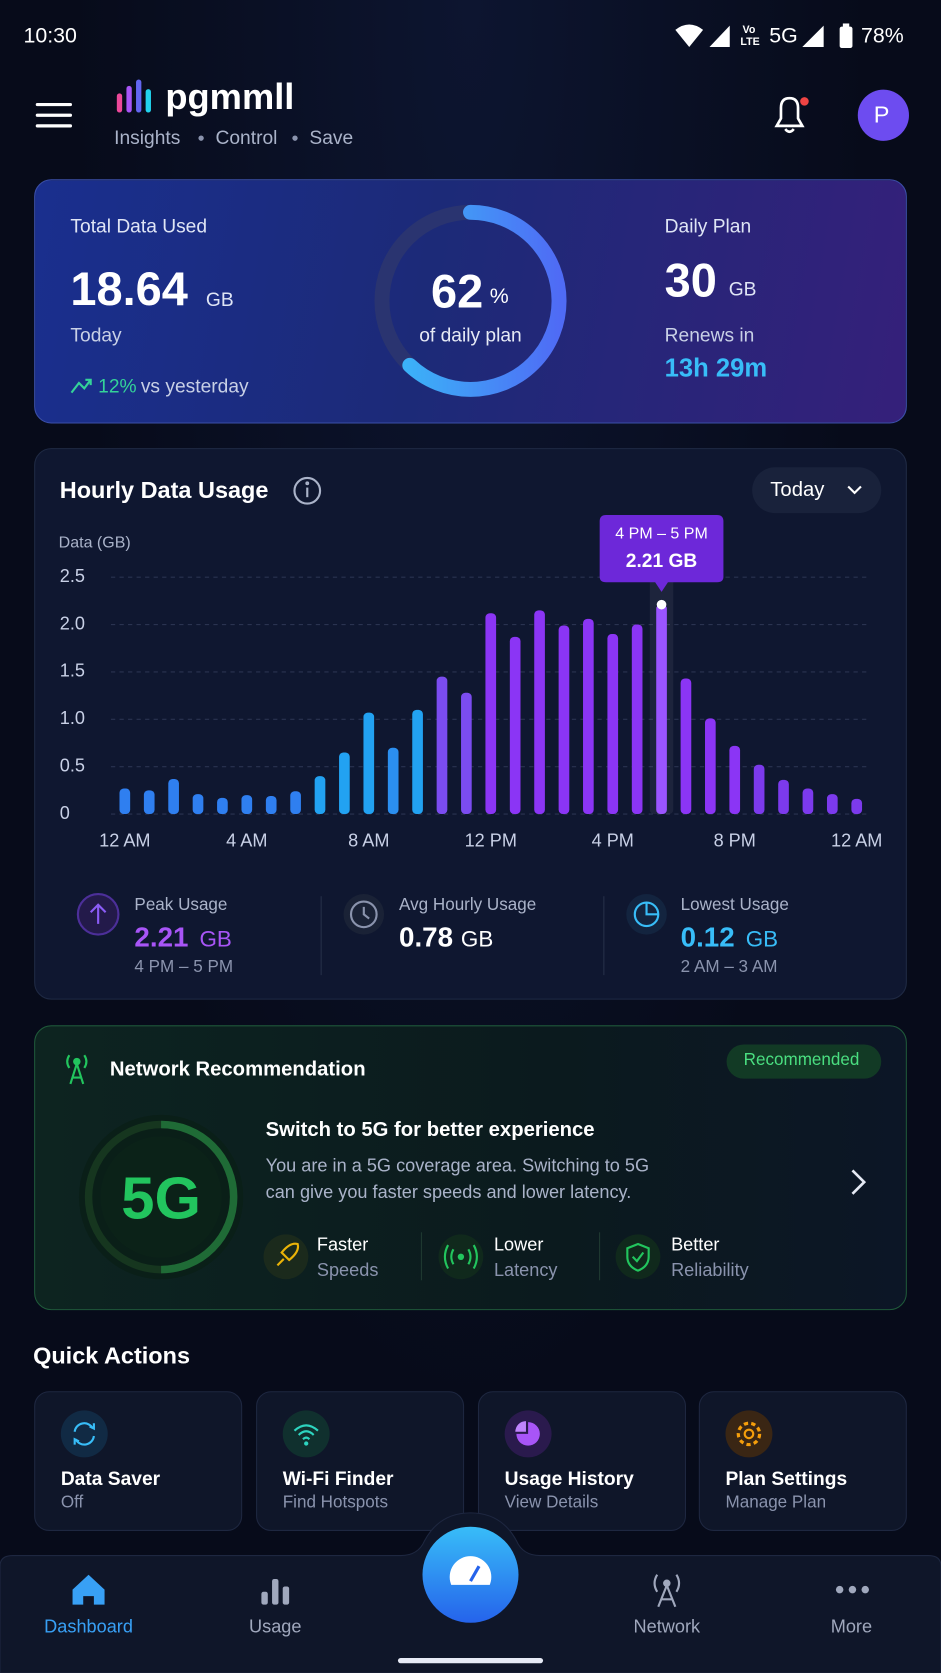 The width and height of the screenshot is (941, 1673). Describe the element at coordinates (147, 137) in the screenshot. I see `tagline: Insights` at that location.